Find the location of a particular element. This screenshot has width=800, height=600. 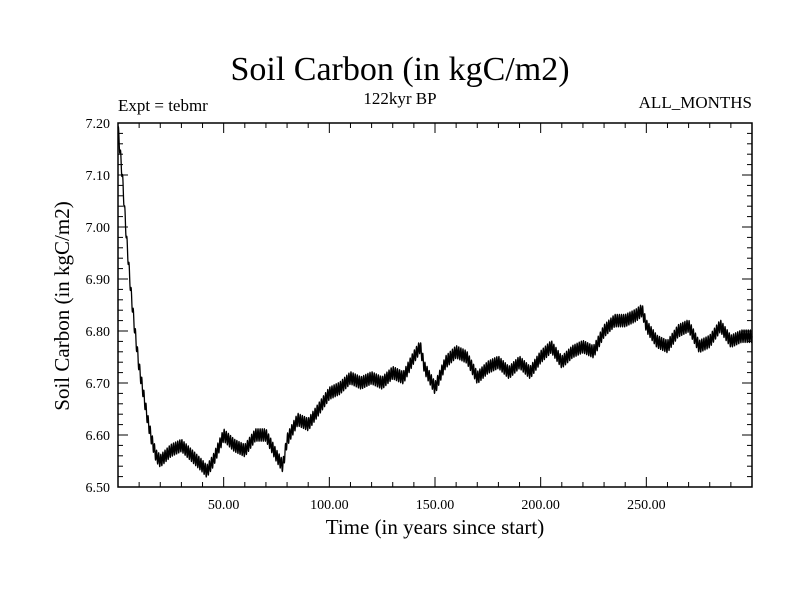

months-label: ALL_MONTHS is located at coordinates (695, 102).